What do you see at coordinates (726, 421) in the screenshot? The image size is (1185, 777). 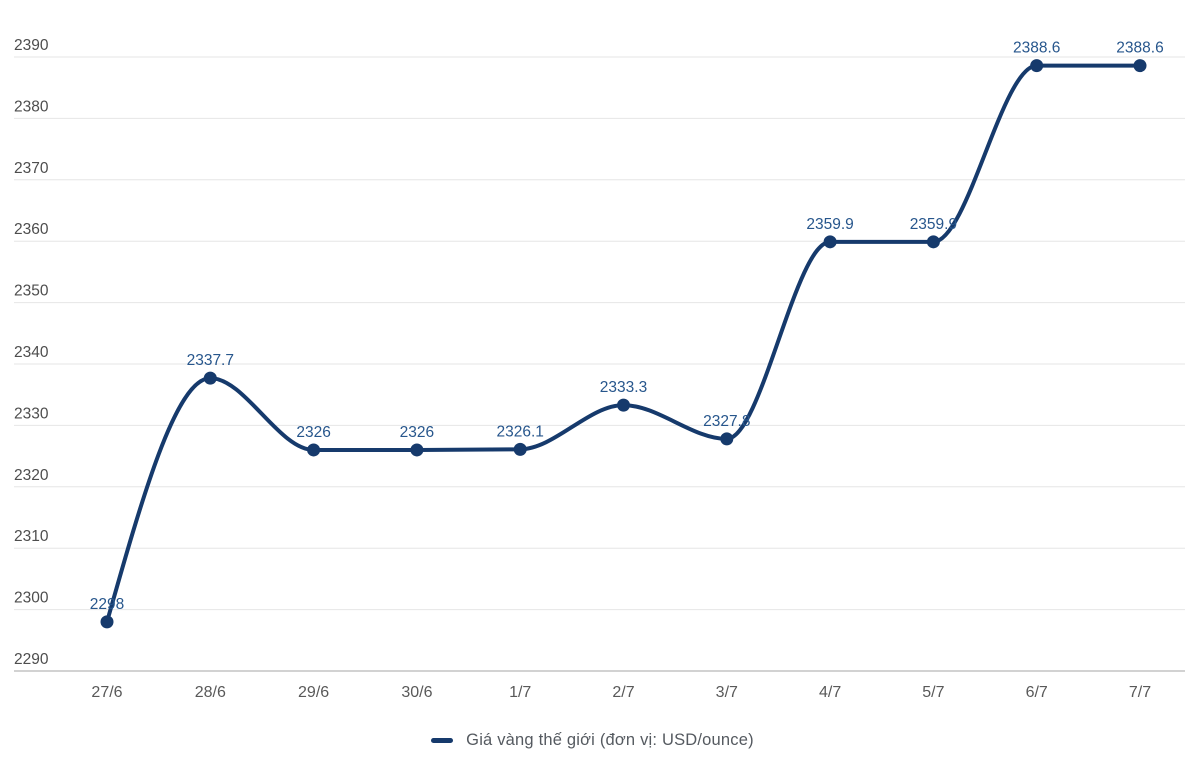 I see `data-point-label: 2327.8` at bounding box center [726, 421].